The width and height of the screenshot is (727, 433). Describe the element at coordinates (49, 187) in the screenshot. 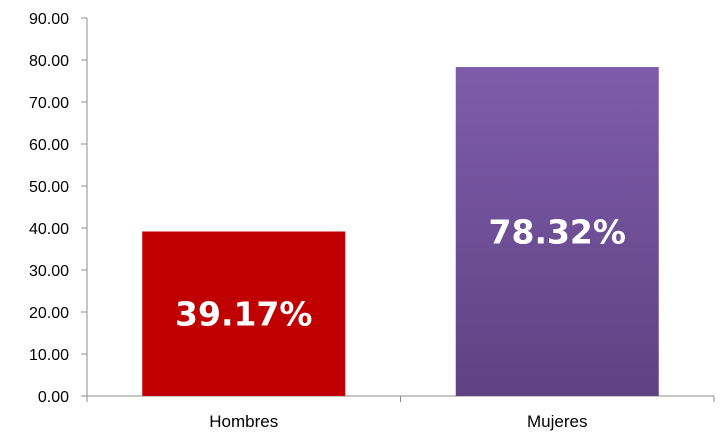

I see `y-tick-label: 50.00` at that location.